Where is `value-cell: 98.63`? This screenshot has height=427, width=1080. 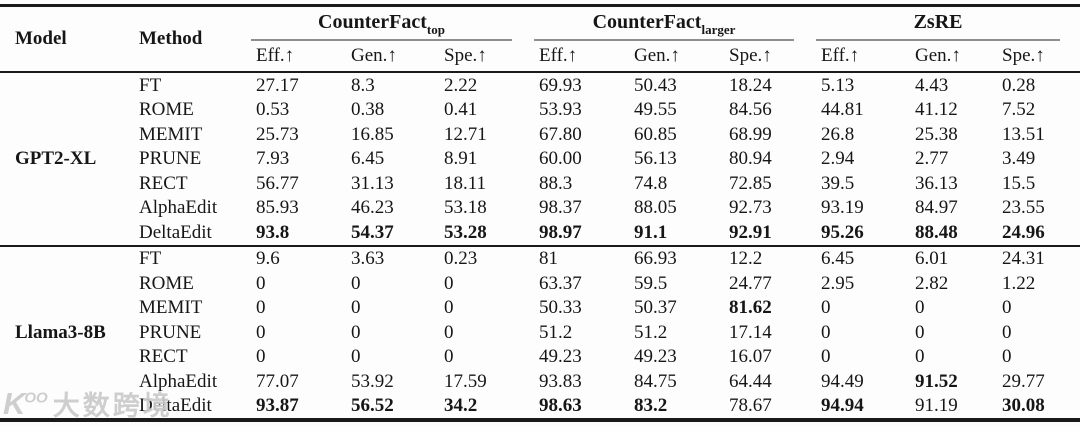
value-cell: 98.63 is located at coordinates (560, 406).